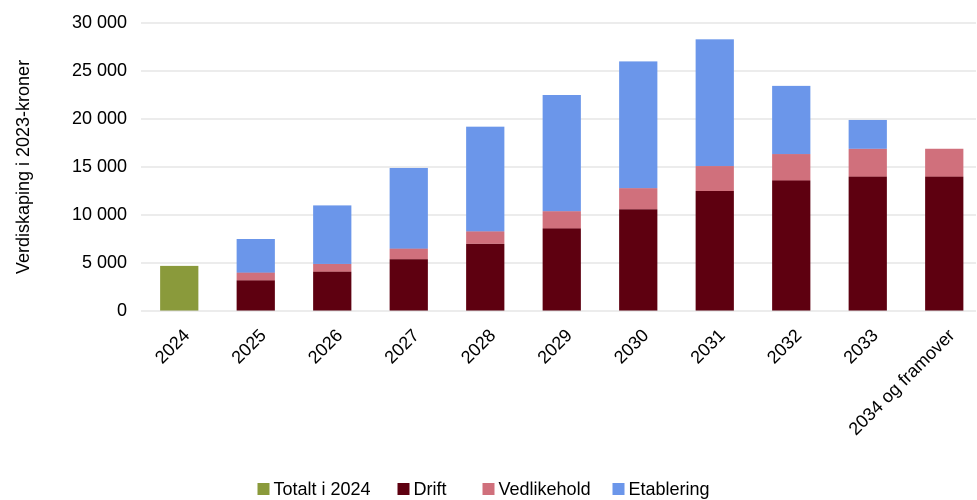 This screenshot has width=977, height=500. Describe the element at coordinates (99, 214) in the screenshot. I see `y-tick-label: 10 000` at that location.